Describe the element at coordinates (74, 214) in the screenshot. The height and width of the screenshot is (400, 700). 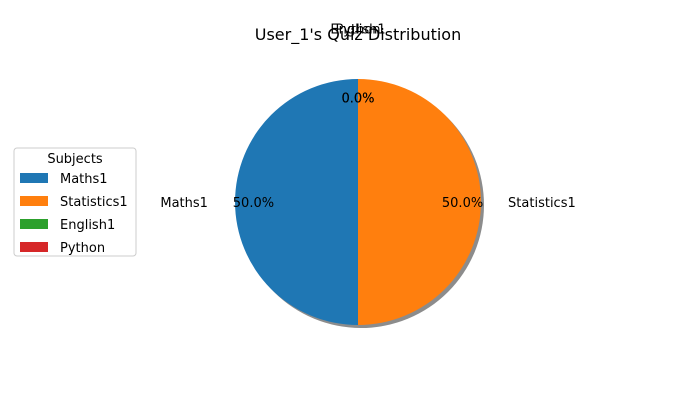
I see `legend-entries: Maths1 Statistics1 English1 Python` at that location.